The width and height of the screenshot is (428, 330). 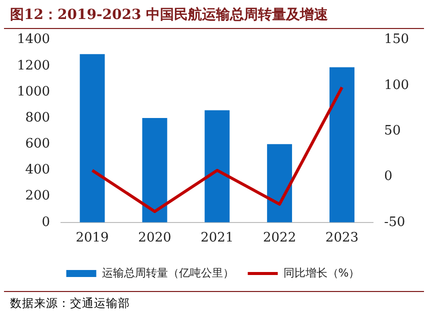 What do you see at coordinates (342, 238) in the screenshot?
I see `x-tick-label: 2023` at bounding box center [342, 238].